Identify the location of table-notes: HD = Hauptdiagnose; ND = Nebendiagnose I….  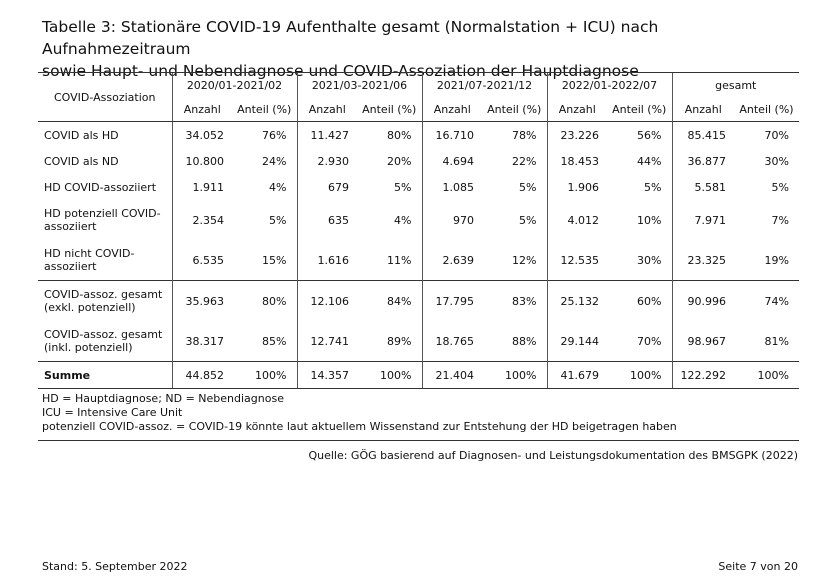
(422, 413).